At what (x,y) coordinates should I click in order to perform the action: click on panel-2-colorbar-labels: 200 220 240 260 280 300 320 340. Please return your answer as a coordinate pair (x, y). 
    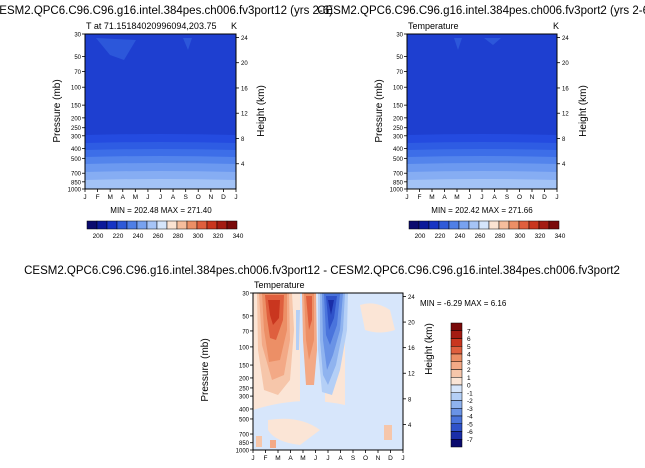
    Looking at the image, I should click on (490, 236).